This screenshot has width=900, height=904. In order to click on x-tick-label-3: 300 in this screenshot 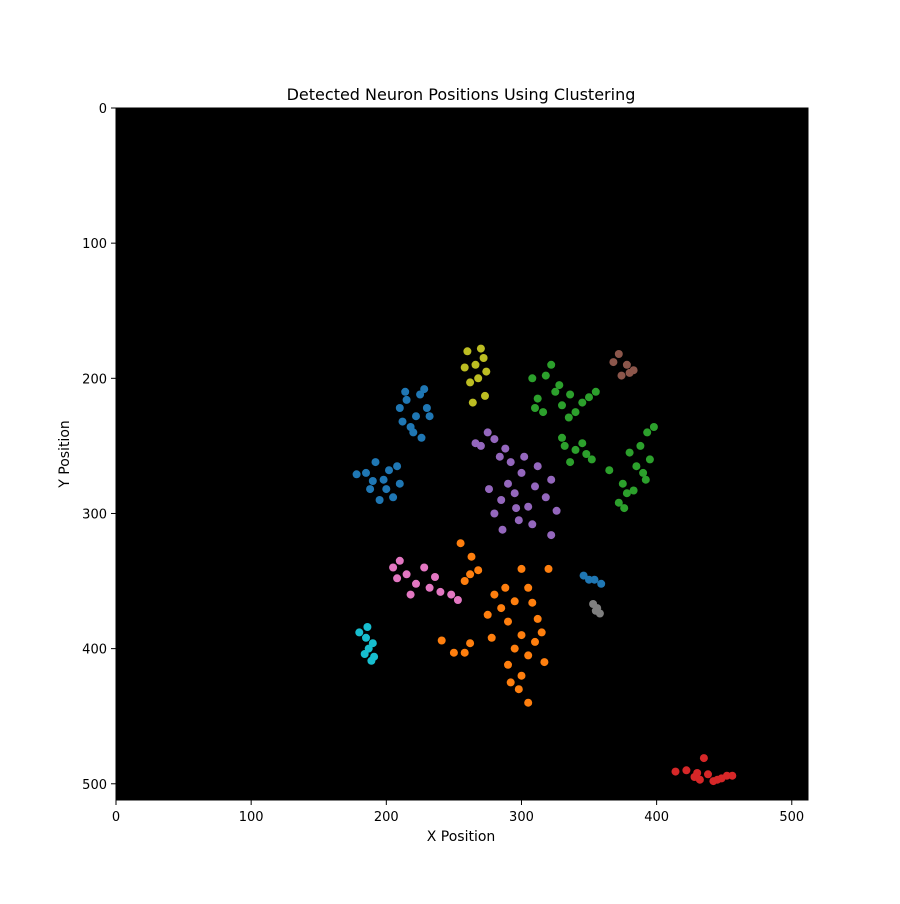, I will do `click(521, 817)`.